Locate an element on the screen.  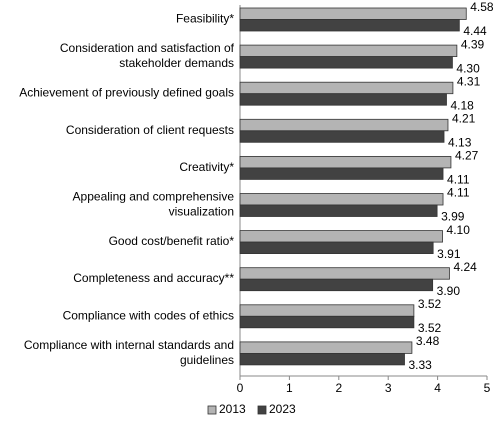
value-label: 4.27 is located at coordinates (467, 156).